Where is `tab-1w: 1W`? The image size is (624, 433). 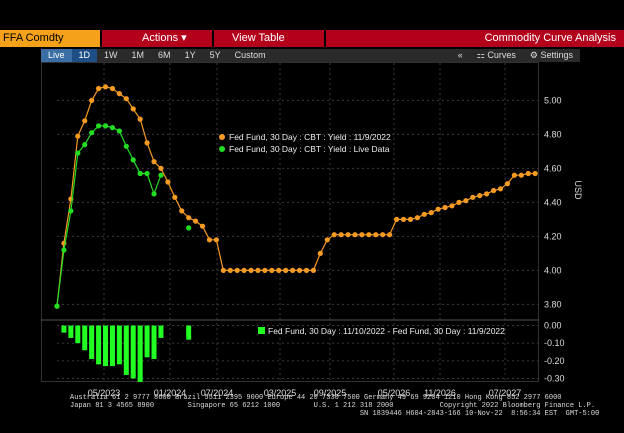 tab-1w: 1W is located at coordinates (111, 55).